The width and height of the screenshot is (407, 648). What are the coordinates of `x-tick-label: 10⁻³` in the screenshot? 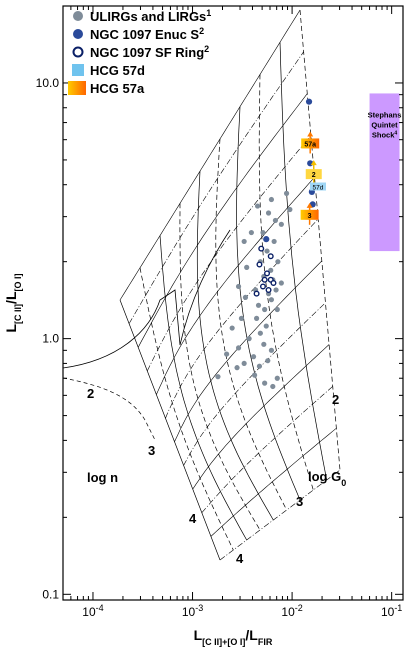 It's located at (192, 611).